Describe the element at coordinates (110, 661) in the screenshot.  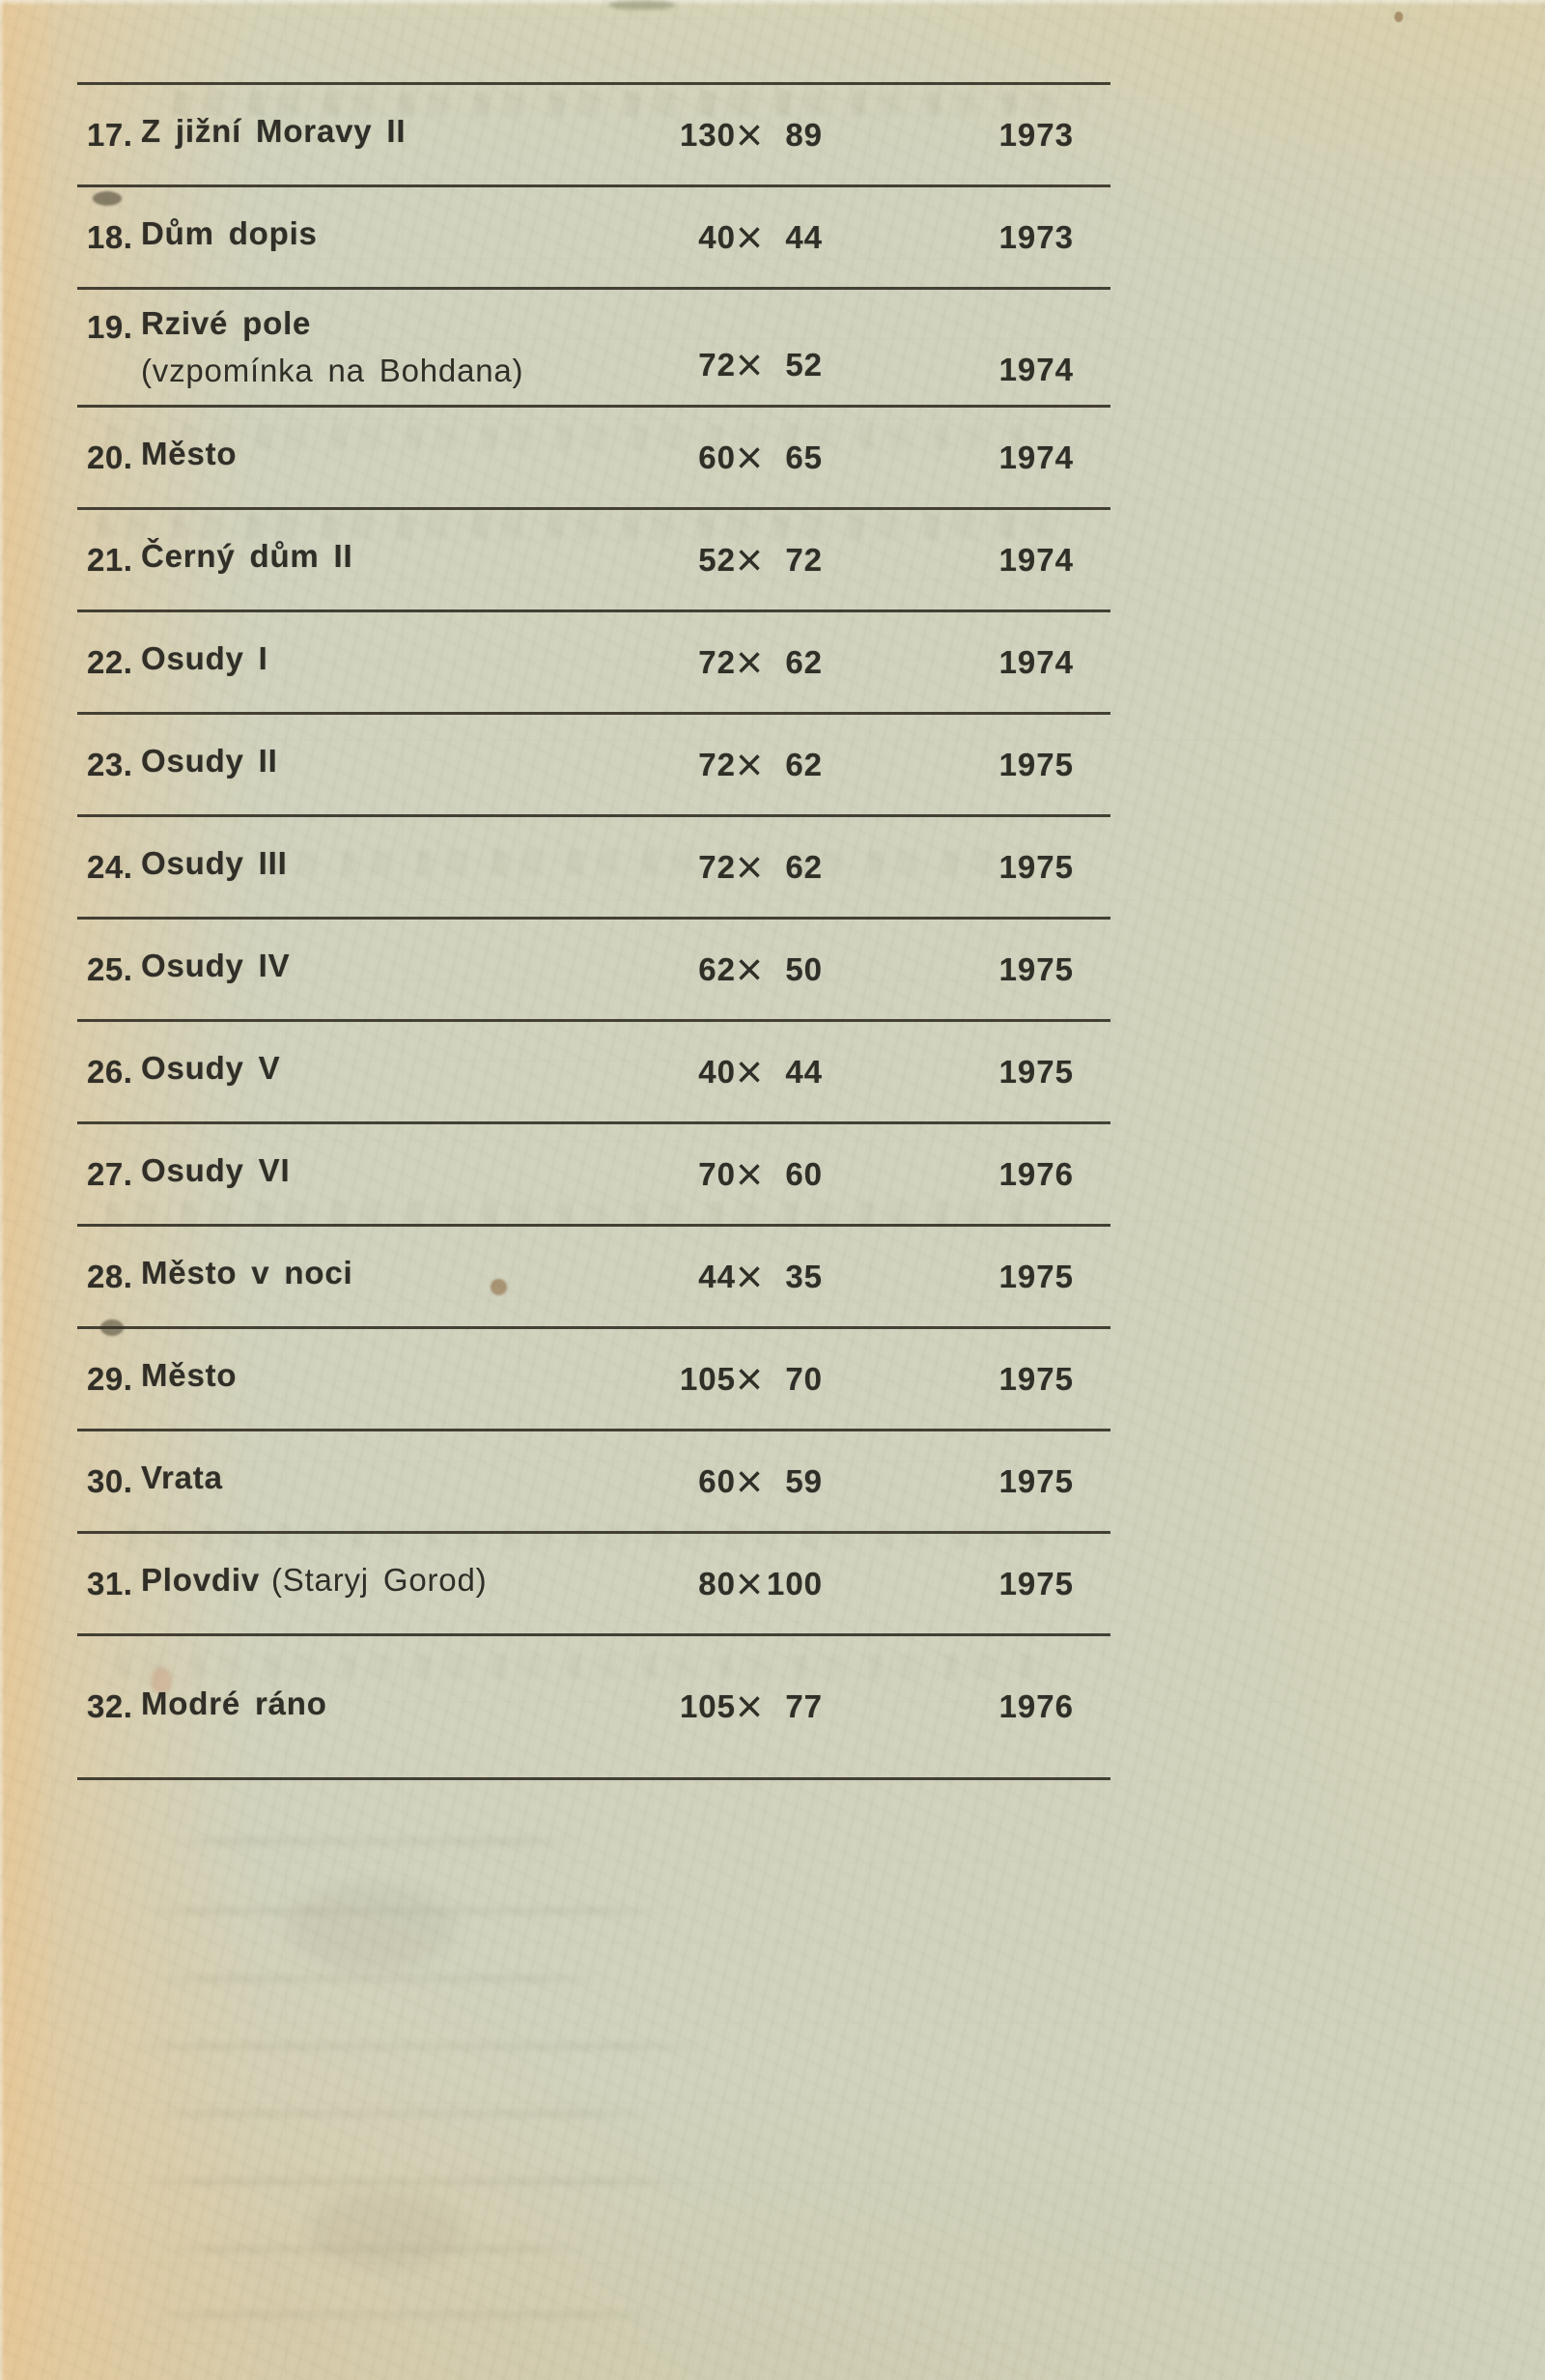
I see `item-number: 22.` at that location.